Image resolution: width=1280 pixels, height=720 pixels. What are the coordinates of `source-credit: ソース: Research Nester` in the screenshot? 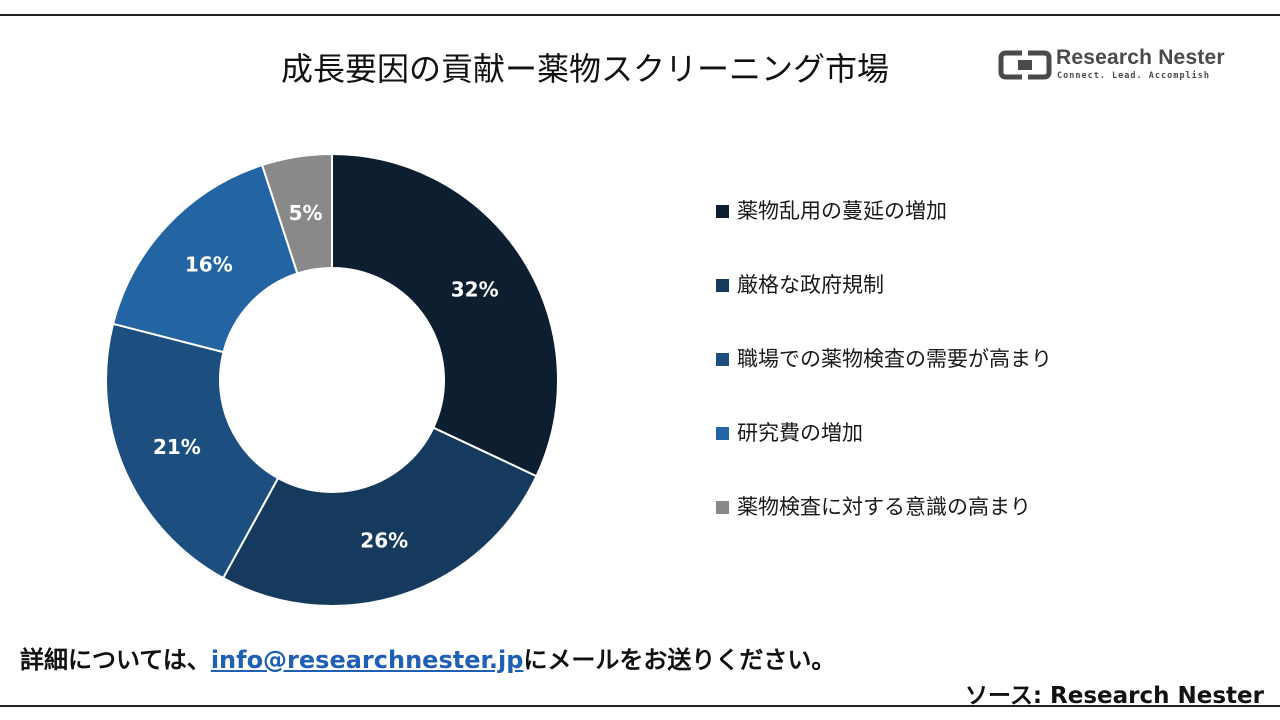 It's located at (1114, 696).